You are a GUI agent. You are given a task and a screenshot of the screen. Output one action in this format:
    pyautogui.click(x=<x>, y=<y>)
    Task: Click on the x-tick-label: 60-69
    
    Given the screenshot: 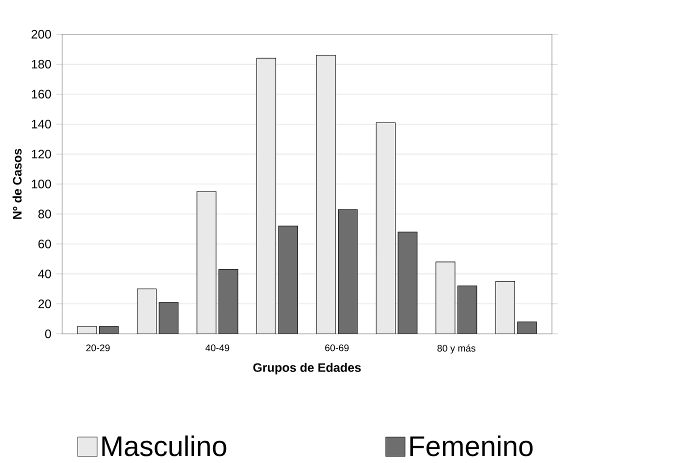 What is the action you would take?
    pyautogui.click(x=337, y=348)
    